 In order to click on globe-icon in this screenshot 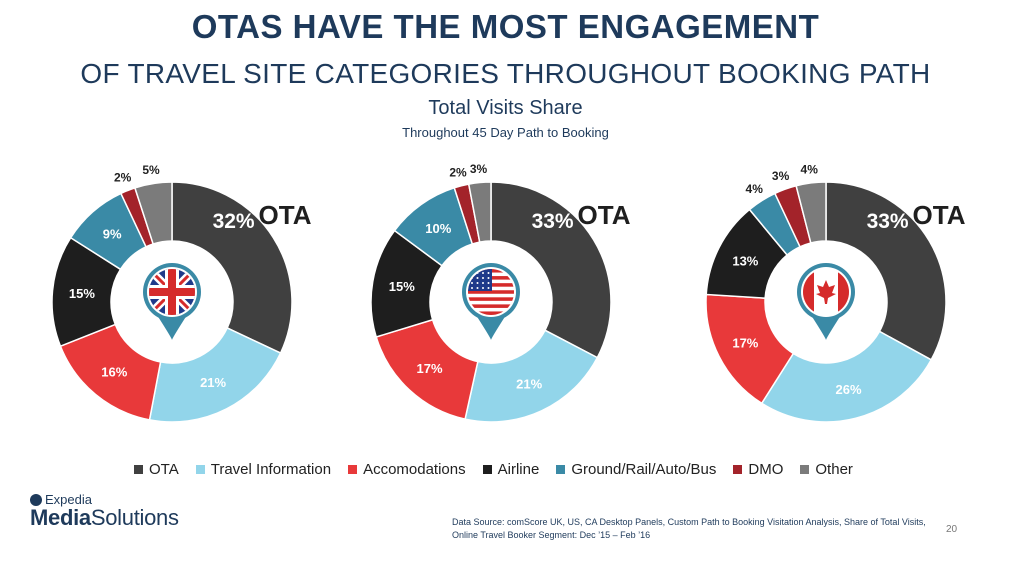, I will do `click(36, 499)`.